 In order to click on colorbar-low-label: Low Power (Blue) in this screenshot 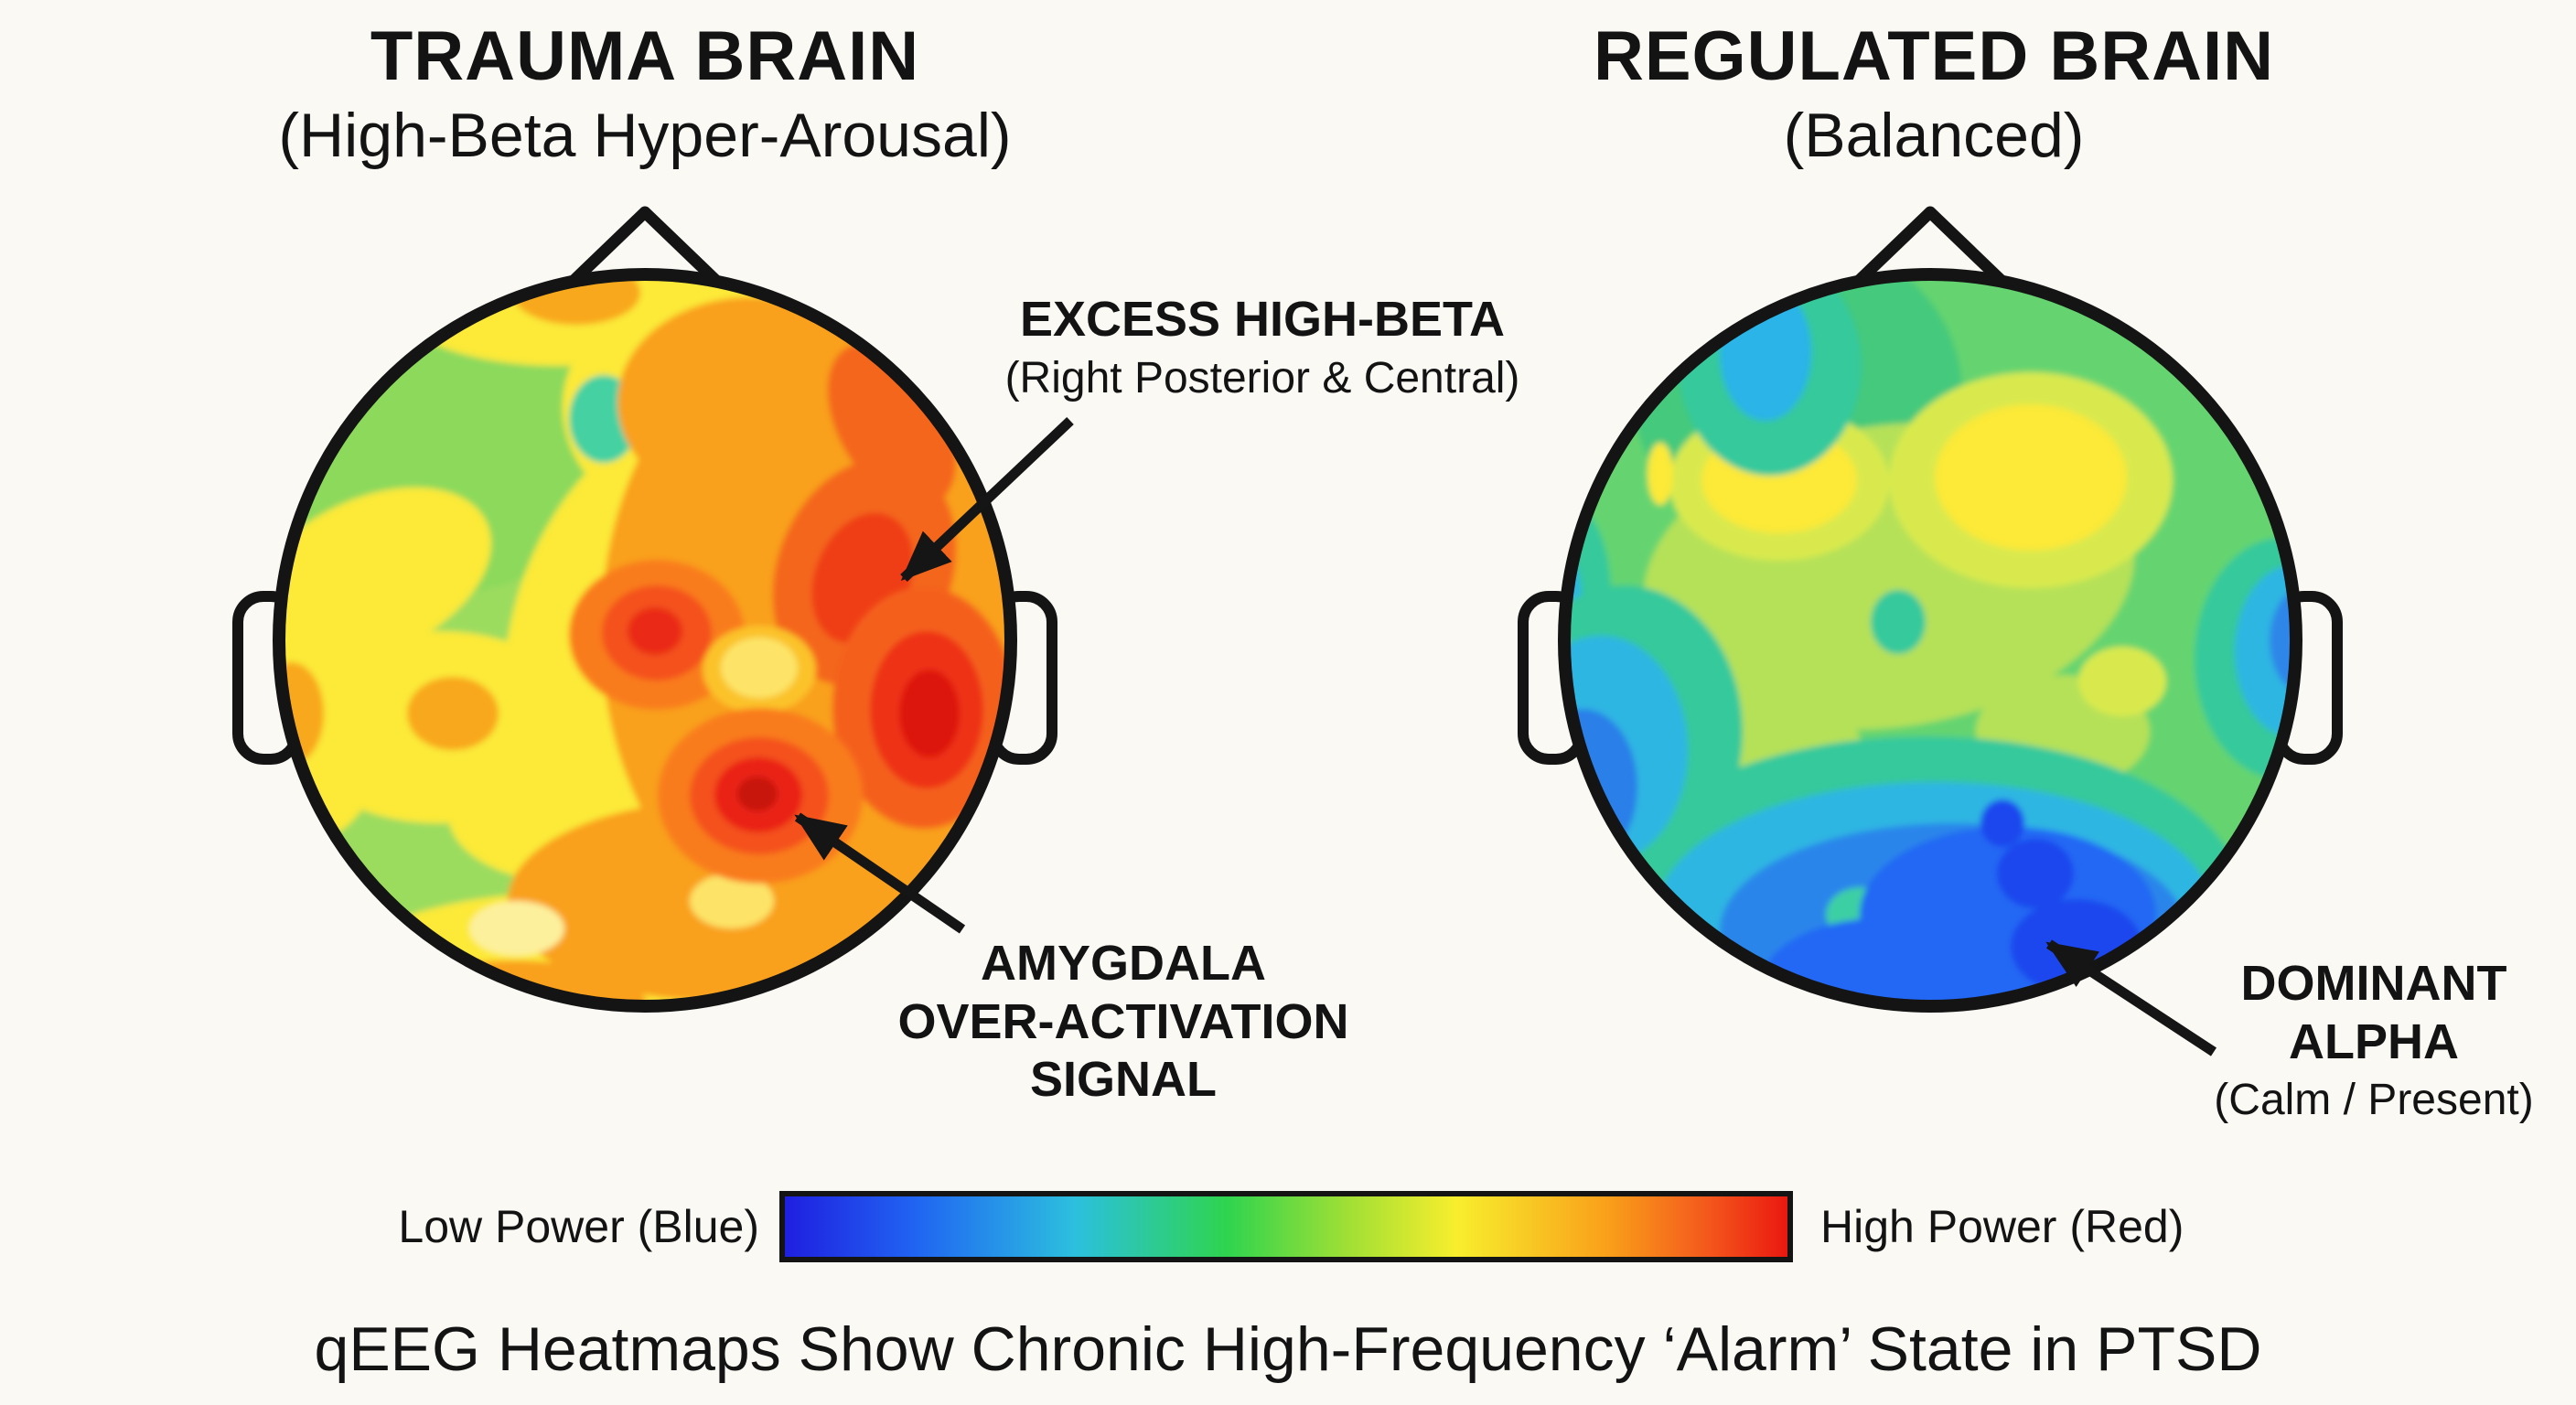, I will do `click(578, 1226)`.